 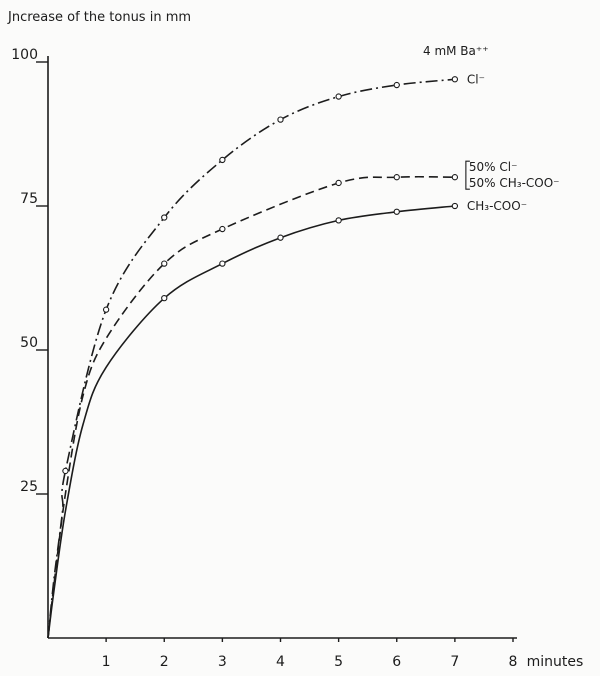 I want to click on x-tick-label: 8, so click(x=513, y=662).